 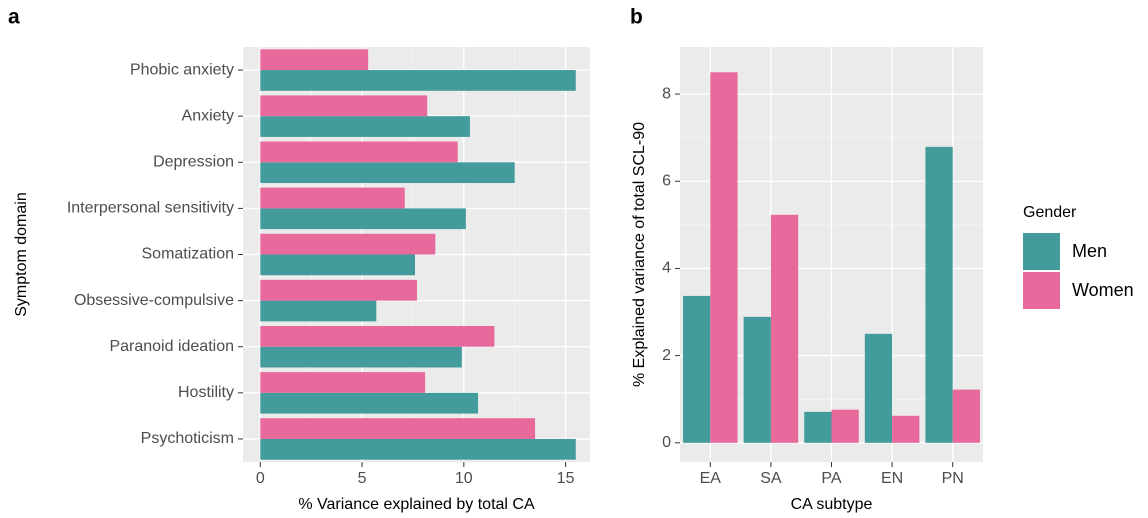 What do you see at coordinates (171, 346) in the screenshot?
I see `y-tick-label: Paranoid ideation` at bounding box center [171, 346].